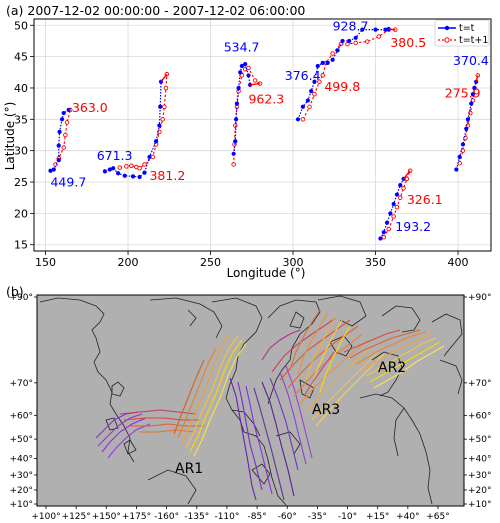  Describe the element at coordinates (463, 92) in the screenshot. I see `track-5-value-label: 275.9` at that location.